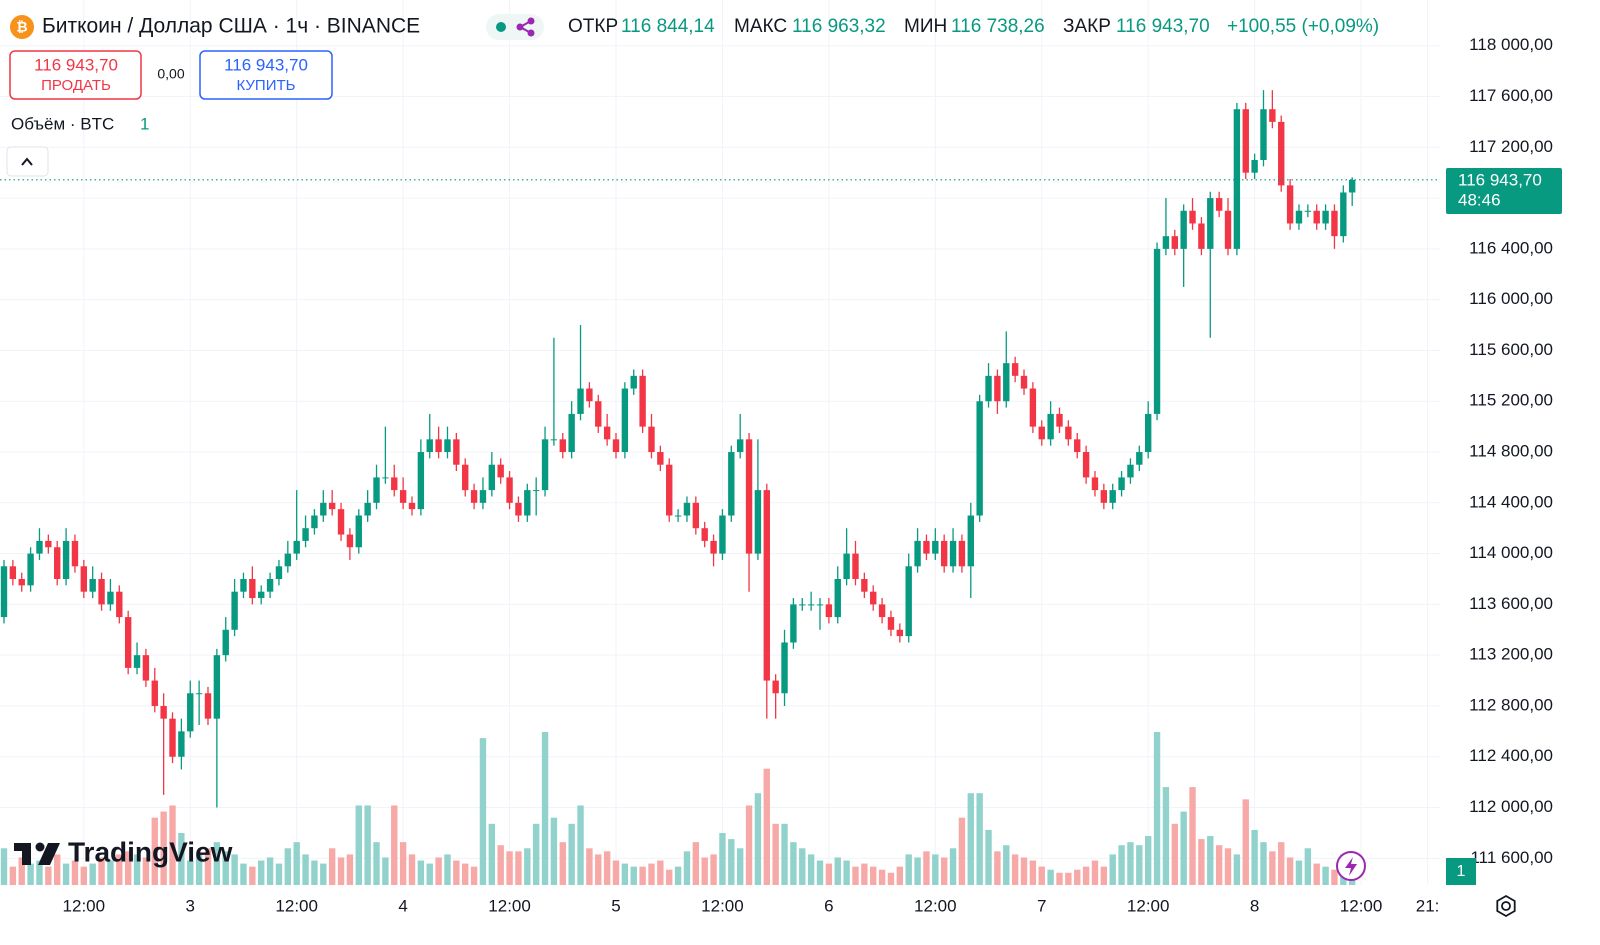  Describe the element at coordinates (75, 75) in the screenshot. I see `sell-button` at that location.